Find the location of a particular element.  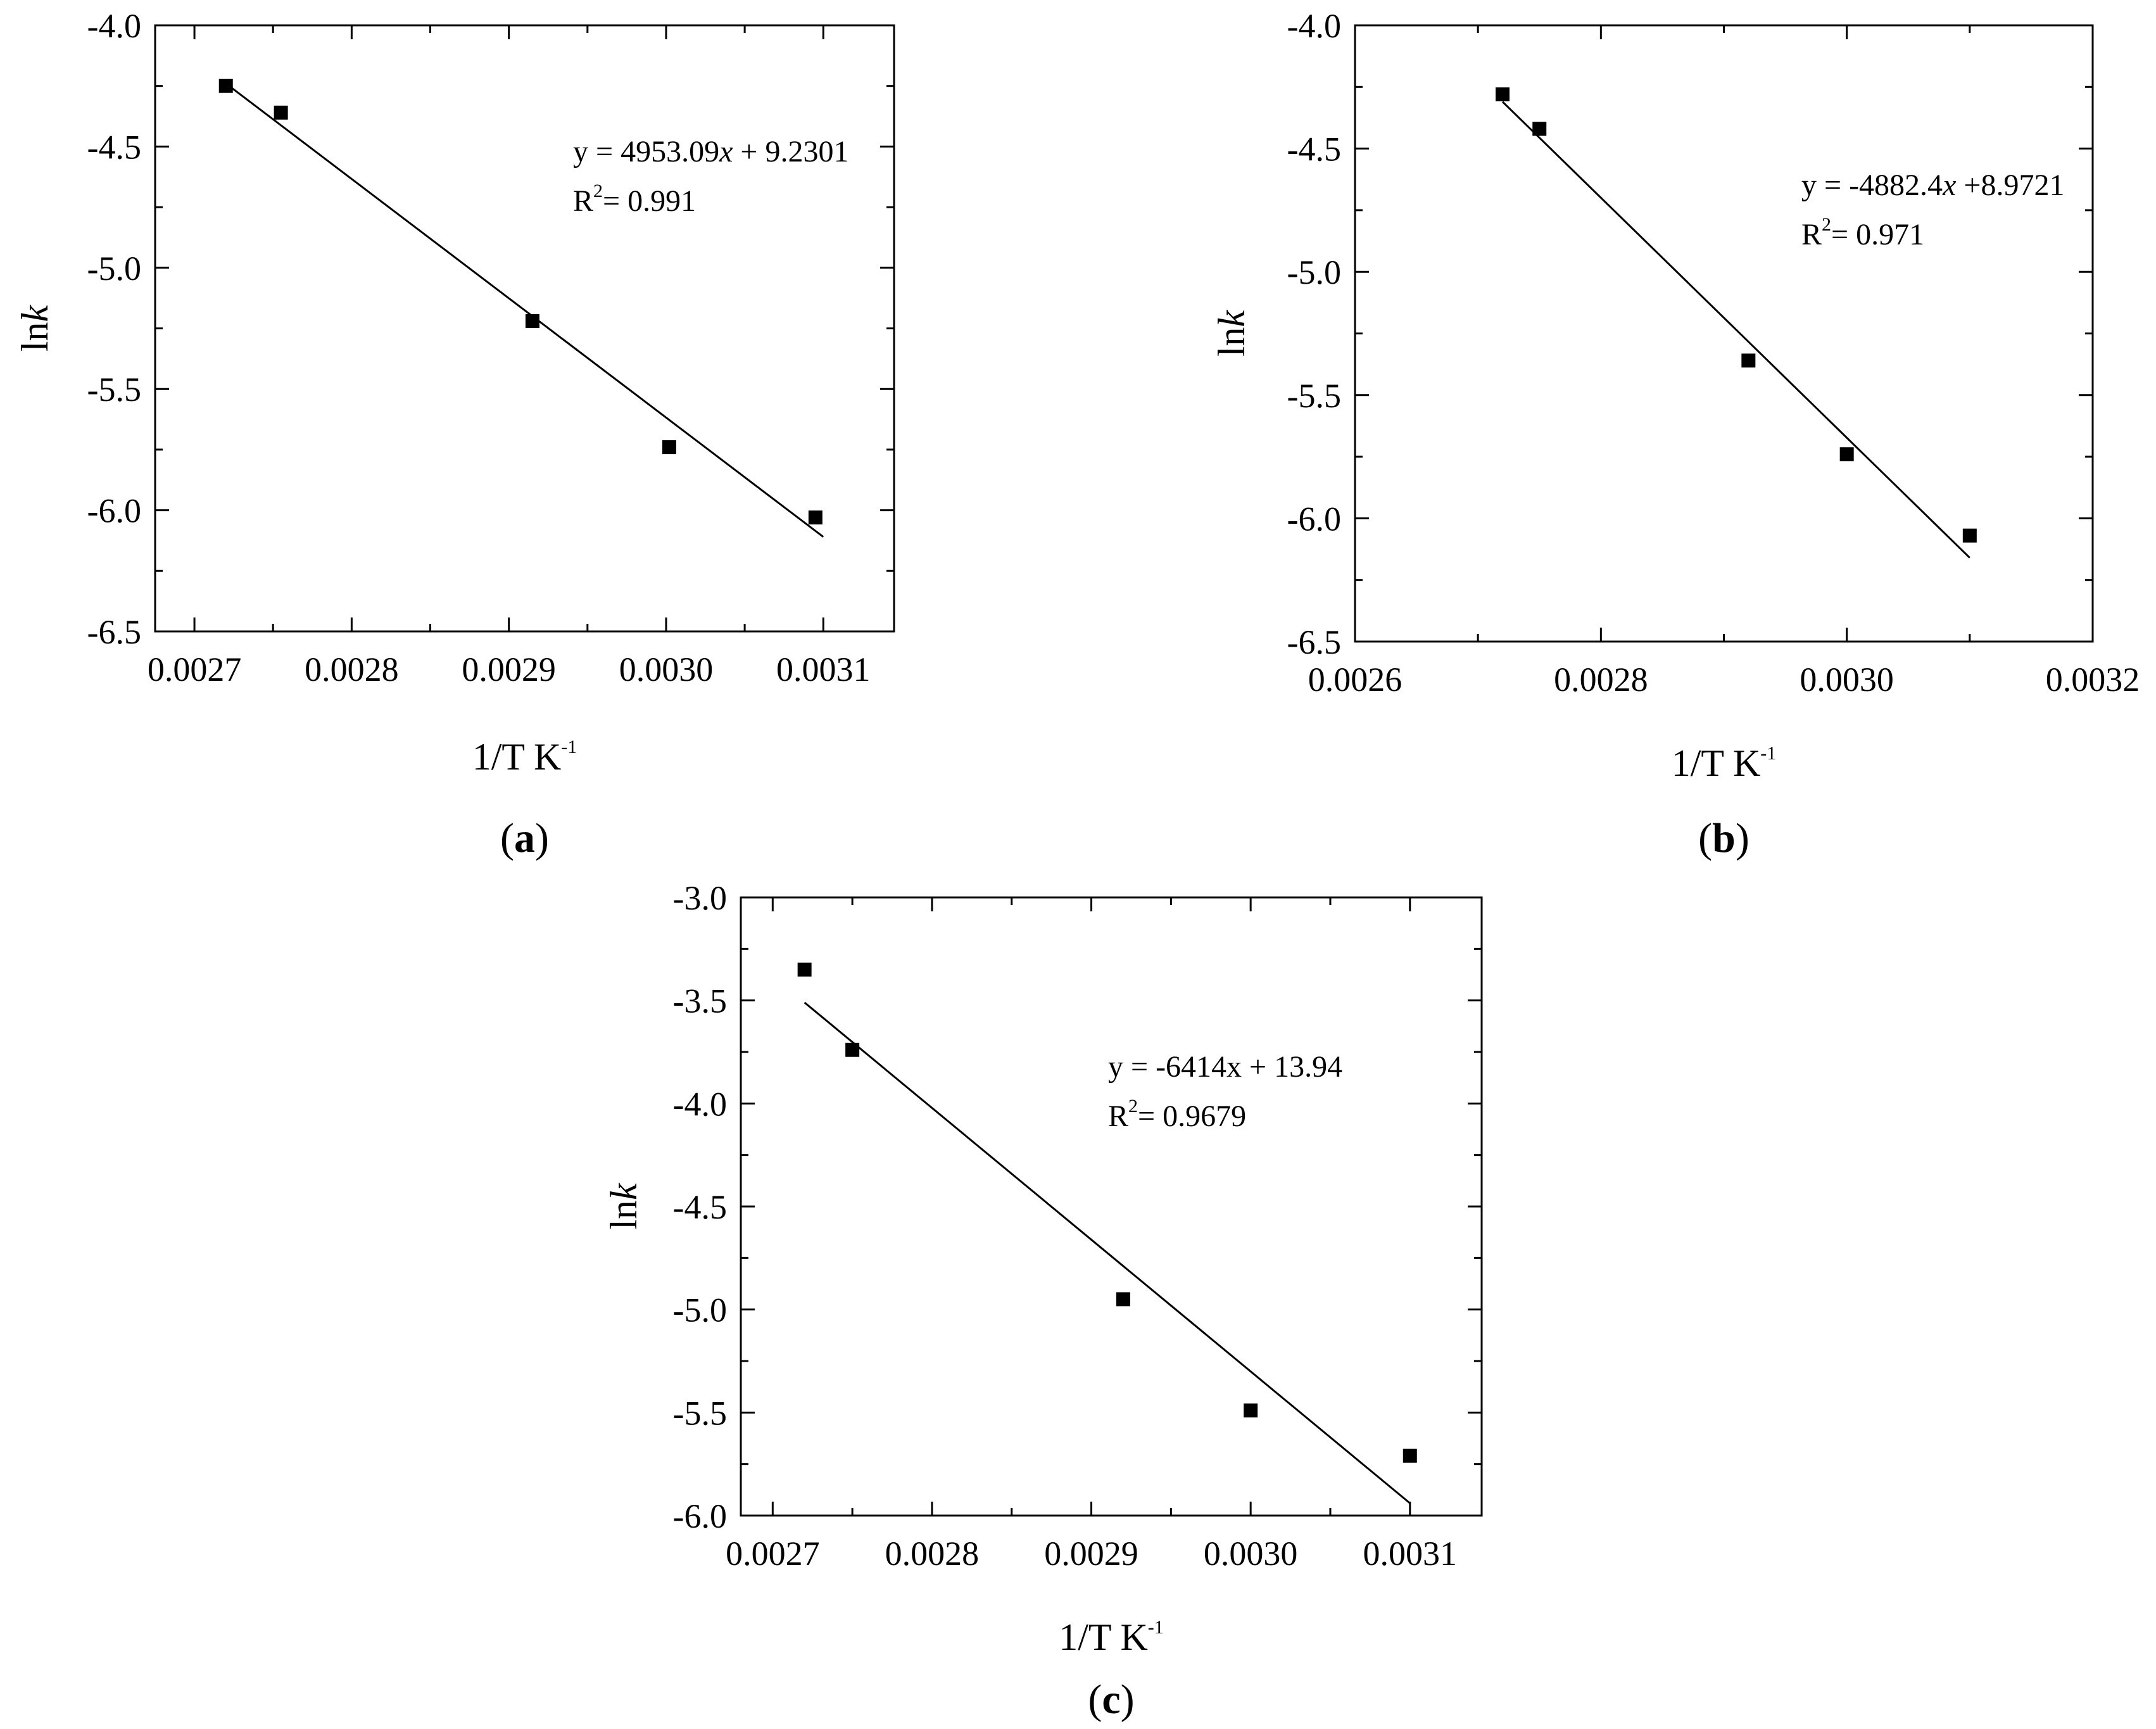

x-tick-label: 0.0032 is located at coordinates (2093, 680).